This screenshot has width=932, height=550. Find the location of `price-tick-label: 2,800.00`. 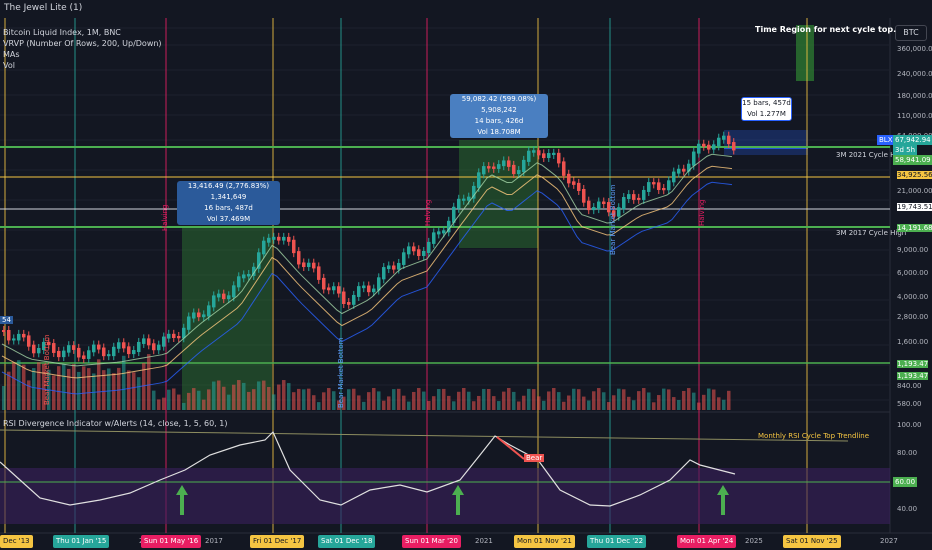

price-tick-label: 2,800.00 is located at coordinates (913, 317).